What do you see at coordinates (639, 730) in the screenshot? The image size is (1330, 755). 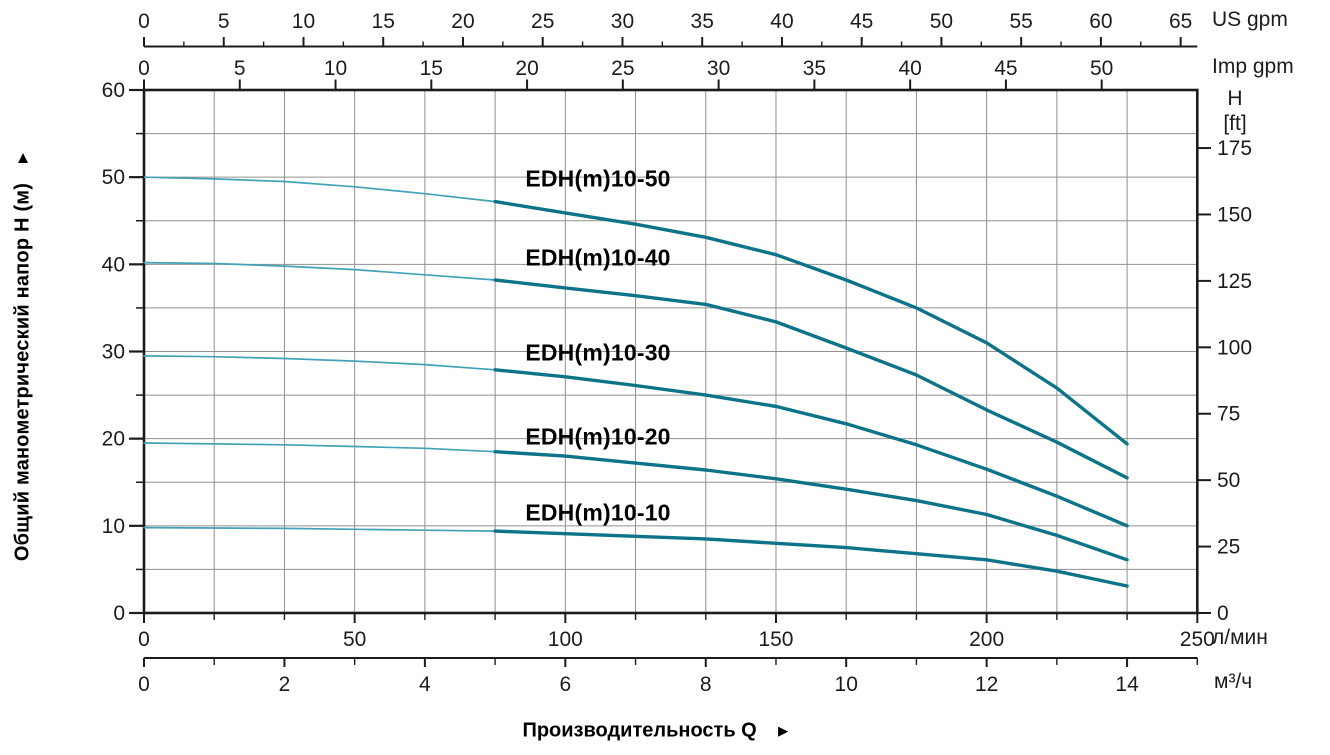 I see `x-axis-title: Производительность Q` at bounding box center [639, 730].